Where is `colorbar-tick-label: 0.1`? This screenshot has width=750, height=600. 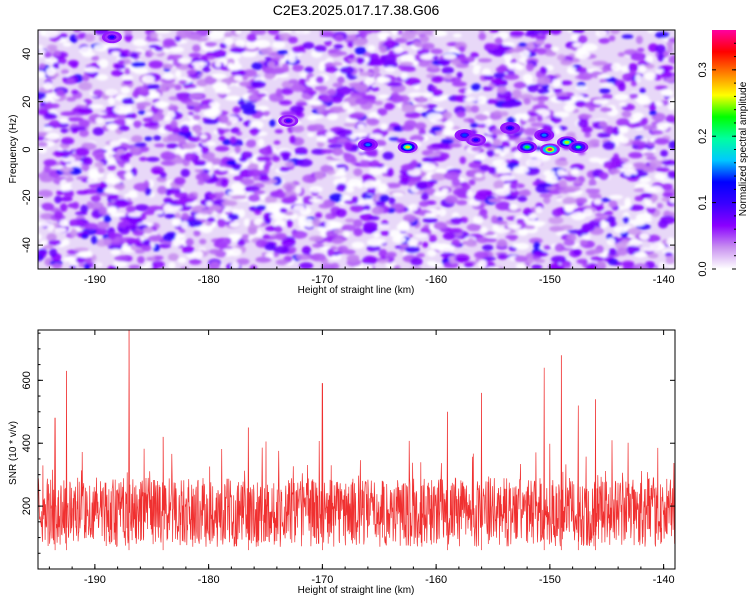 colorbar-tick-label: 0.1 is located at coordinates (703, 202).